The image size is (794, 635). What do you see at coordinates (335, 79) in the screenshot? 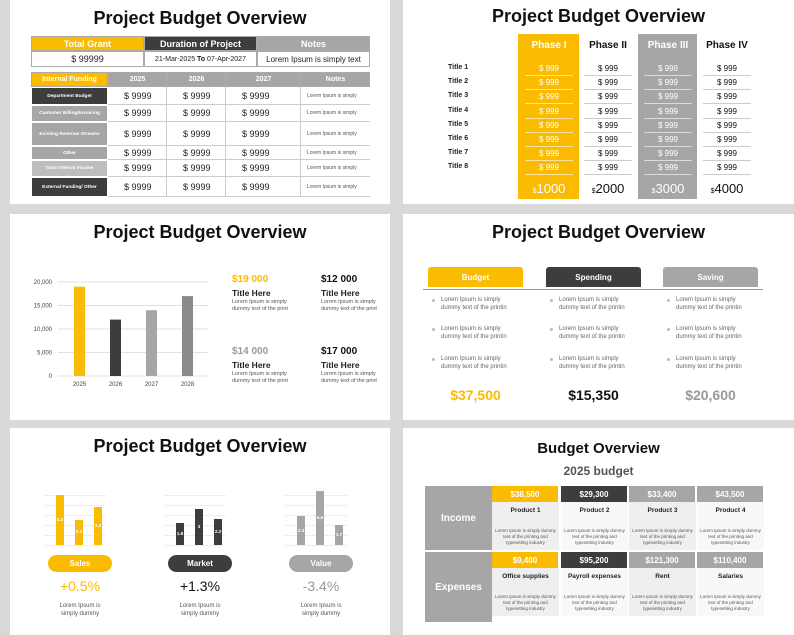
I see `col-notes: Notes` at bounding box center [335, 79].